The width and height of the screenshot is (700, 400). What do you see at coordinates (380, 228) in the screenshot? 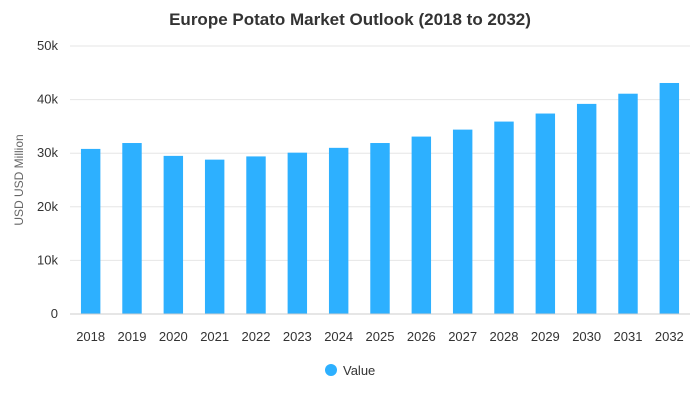
I see `bar-2025` at bounding box center [380, 228].